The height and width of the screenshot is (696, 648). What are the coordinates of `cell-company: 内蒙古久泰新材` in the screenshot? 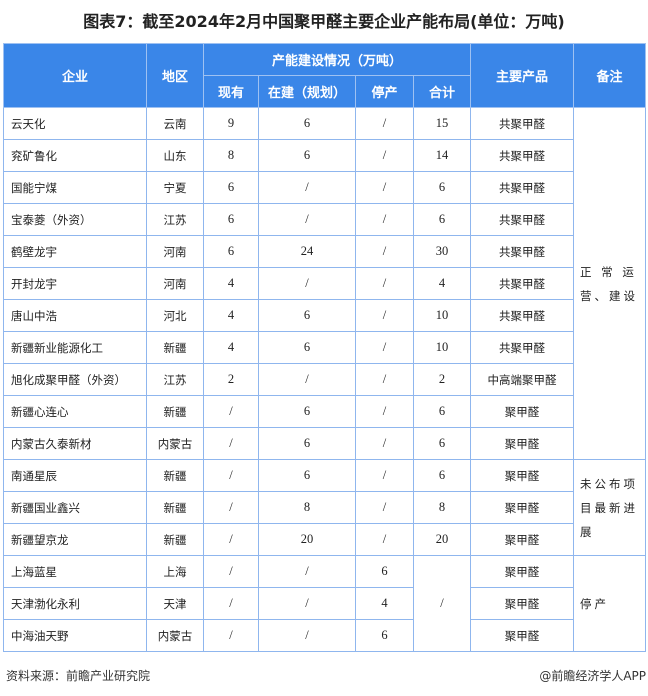 It's located at (75, 443).